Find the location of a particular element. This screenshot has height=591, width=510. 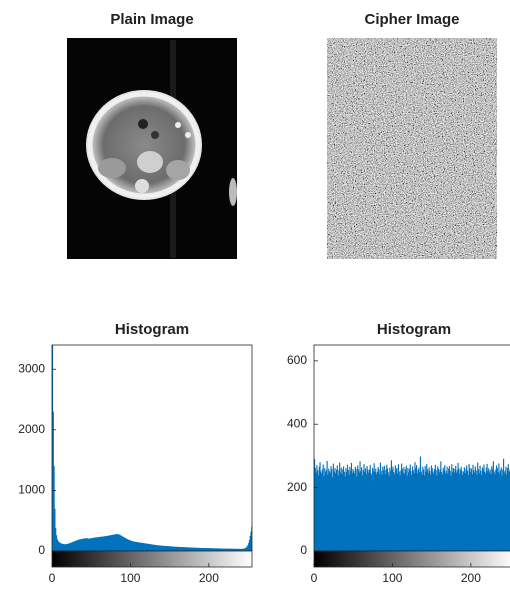

plain-image is located at coordinates (152, 148).